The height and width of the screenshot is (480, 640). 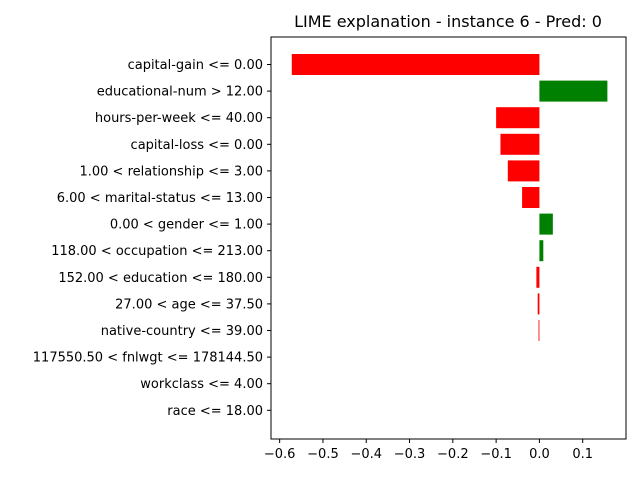 What do you see at coordinates (366, 454) in the screenshot?
I see `x-tick-label: −0.4` at bounding box center [366, 454].